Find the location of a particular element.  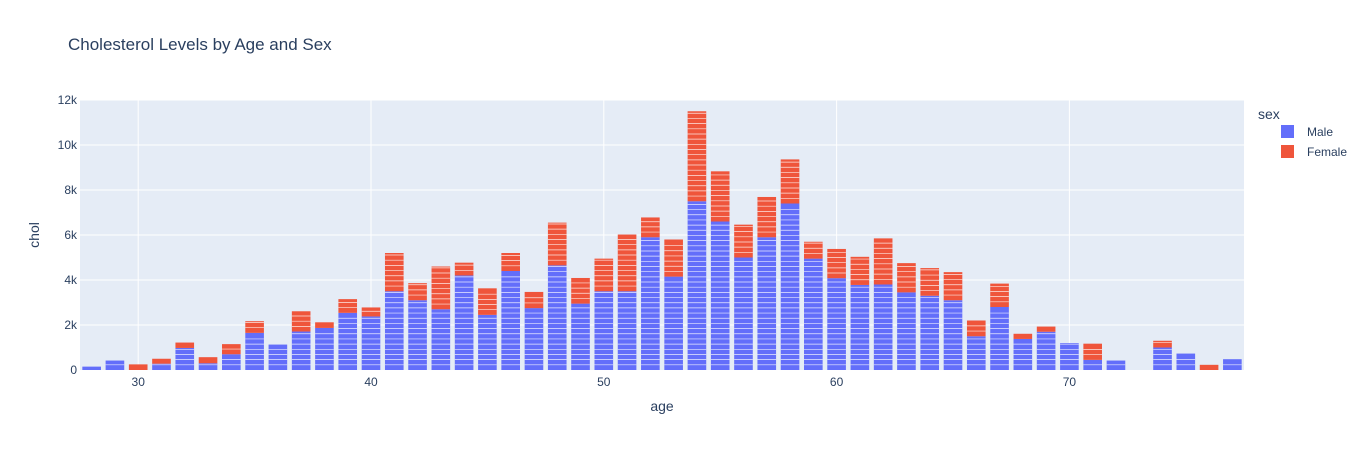

x-tick-label: 70 is located at coordinates (1070, 382).